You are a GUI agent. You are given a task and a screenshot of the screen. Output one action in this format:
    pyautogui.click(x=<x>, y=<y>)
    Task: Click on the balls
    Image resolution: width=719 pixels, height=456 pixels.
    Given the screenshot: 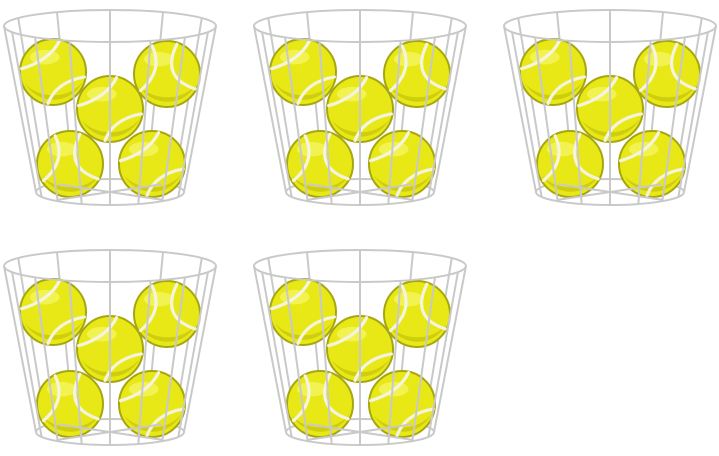 What is the action you would take?
    pyautogui.click(x=110, y=358)
    